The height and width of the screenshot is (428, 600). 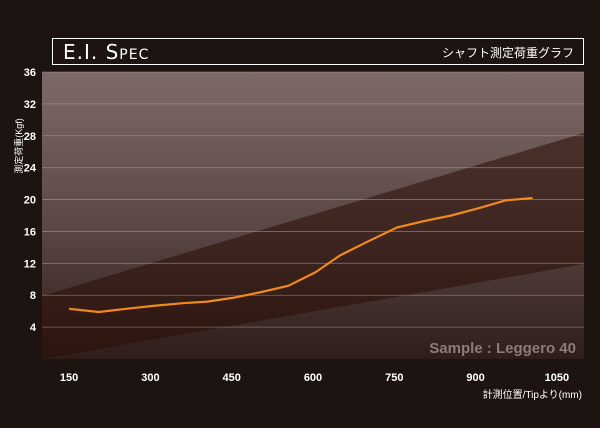 What do you see at coordinates (33, 328) in the screenshot?
I see `y-tick-label: 4` at bounding box center [33, 328].